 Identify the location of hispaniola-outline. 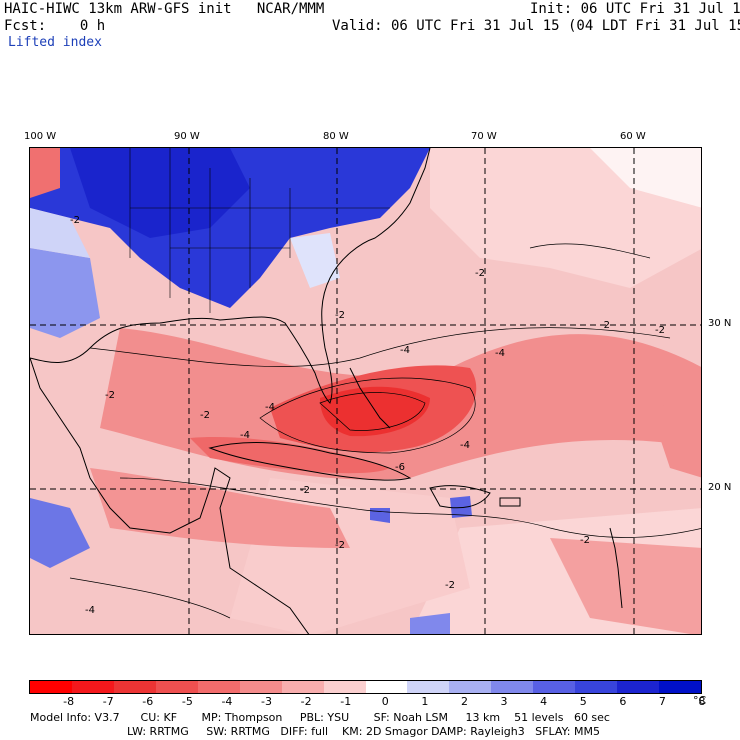
(460, 497).